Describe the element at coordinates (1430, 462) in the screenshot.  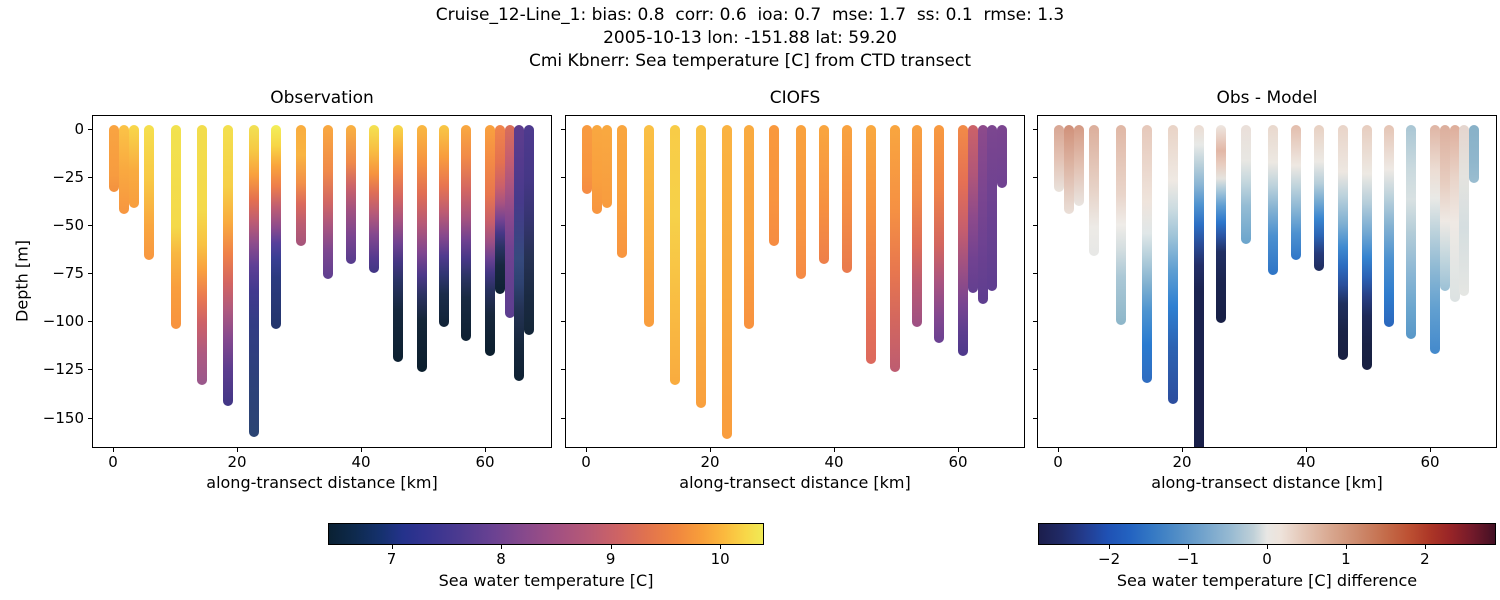
I see `x-tick-label: 60` at that location.